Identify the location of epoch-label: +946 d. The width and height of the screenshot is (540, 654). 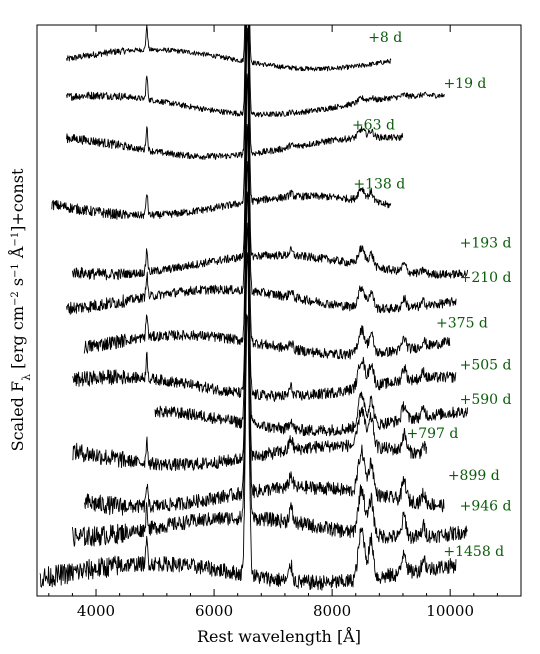
(486, 506).